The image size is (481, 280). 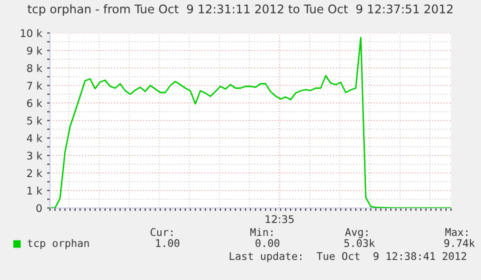 What do you see at coordinates (58, 244) in the screenshot?
I see `legend-label: tcp orphan` at bounding box center [58, 244].